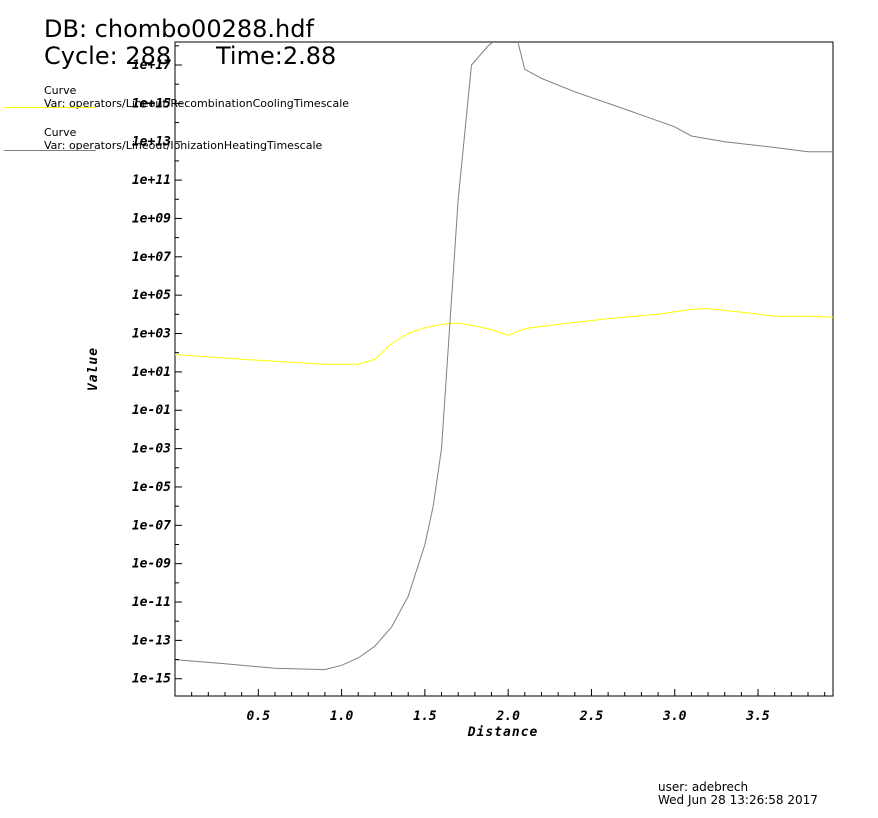 Image resolution: width=878 pixels, height=818 pixels. What do you see at coordinates (151, 142) in the screenshot?
I see `y-tick-label: 1e+13` at bounding box center [151, 142].